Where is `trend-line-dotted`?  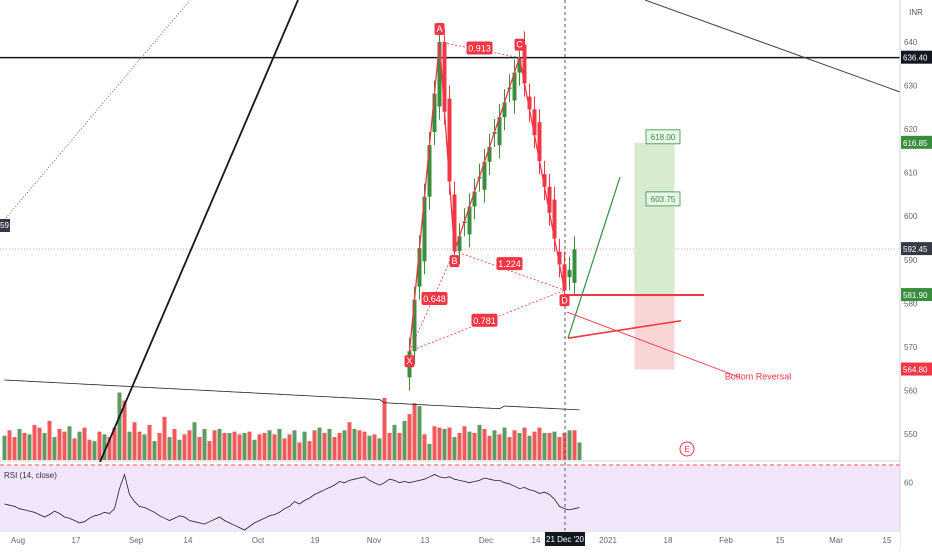
trend-line-dotted is located at coordinates (95, 113).